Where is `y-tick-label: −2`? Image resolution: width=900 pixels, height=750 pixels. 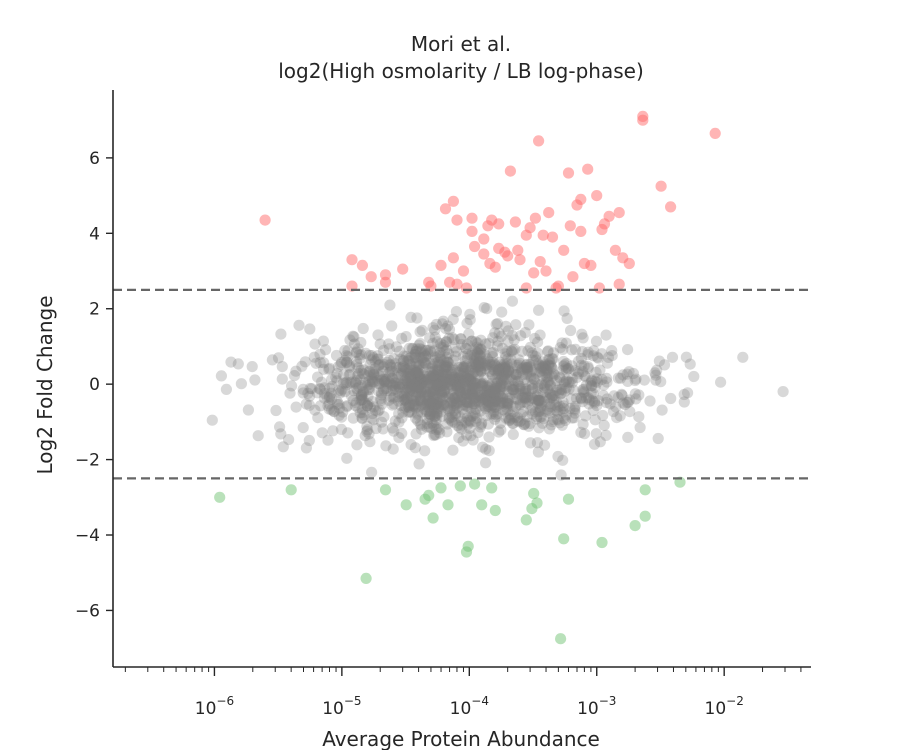
y-tick-label: −2 is located at coordinates (87, 461).